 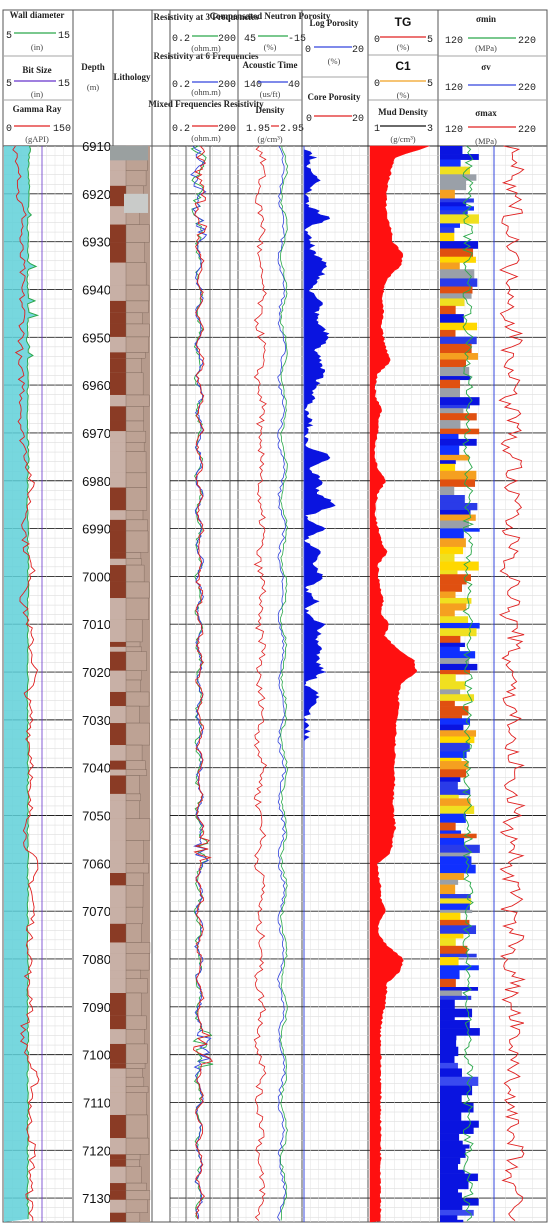 I want to click on bit-size-unit: (in), so click(x=37, y=94).